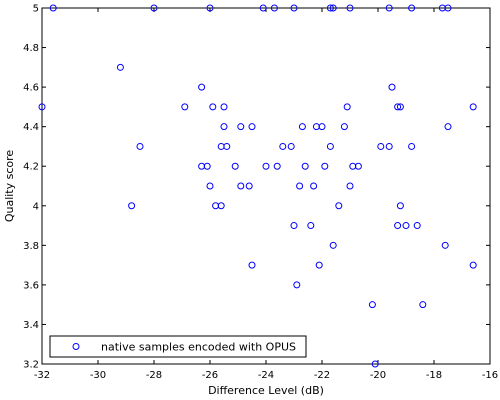  What do you see at coordinates (36, 9) in the screenshot?
I see `y-tick-label: 5` at bounding box center [36, 9].